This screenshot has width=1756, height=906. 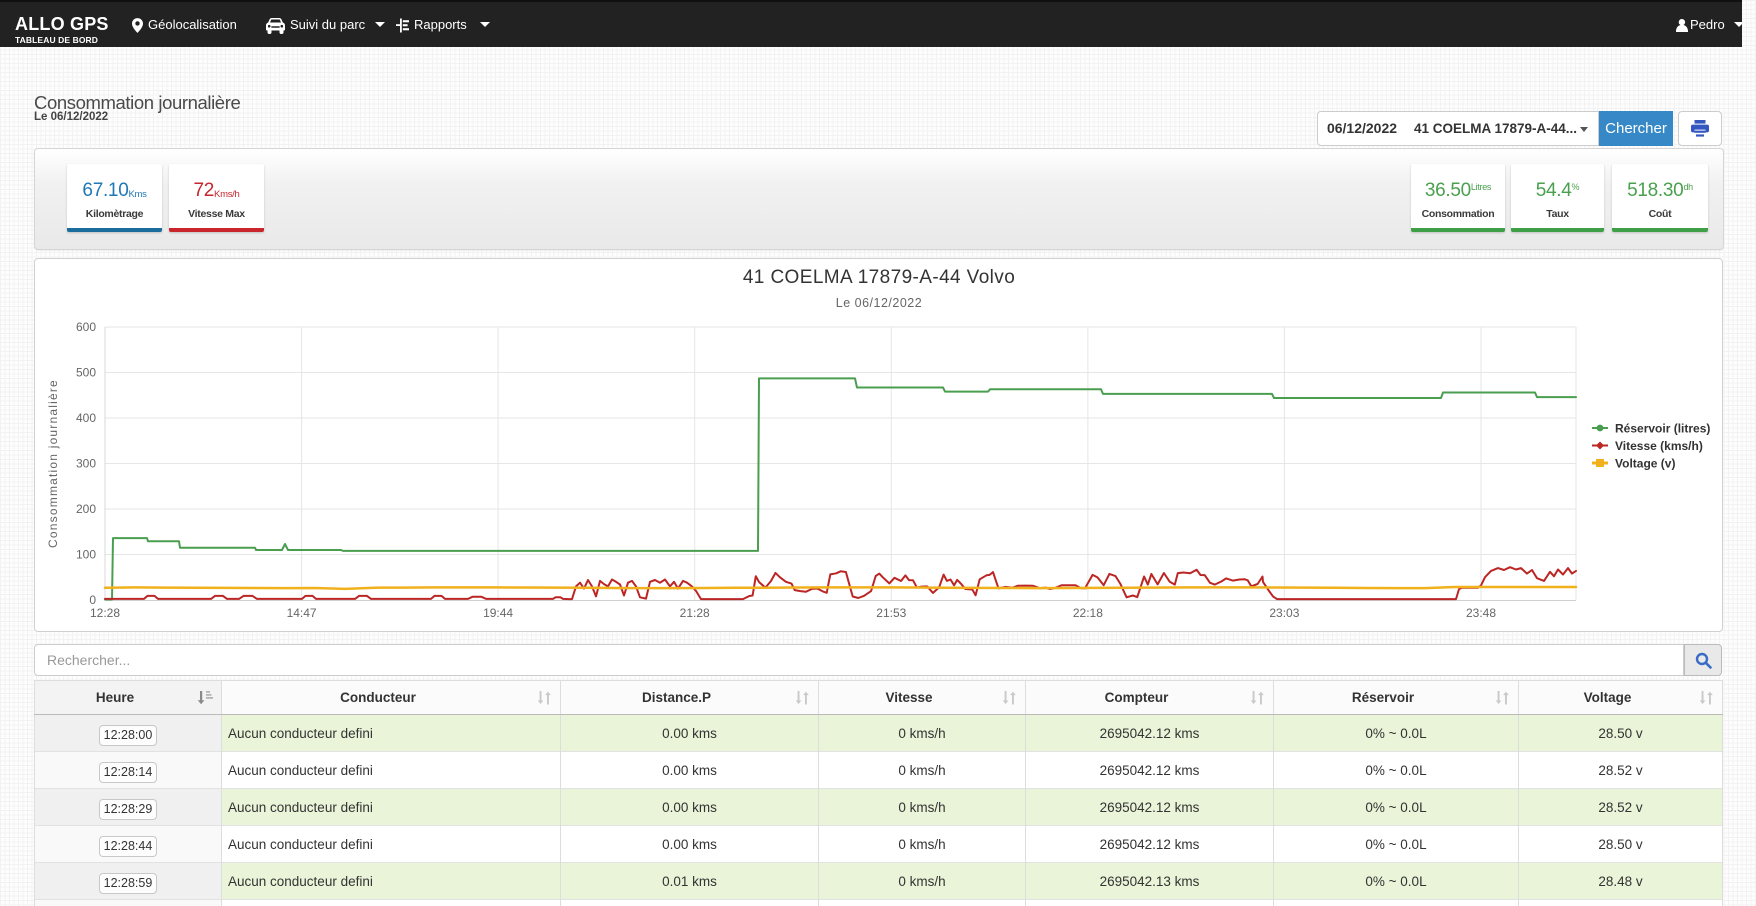 What do you see at coordinates (86, 509) in the screenshot?
I see `svg-text: 200` at bounding box center [86, 509].